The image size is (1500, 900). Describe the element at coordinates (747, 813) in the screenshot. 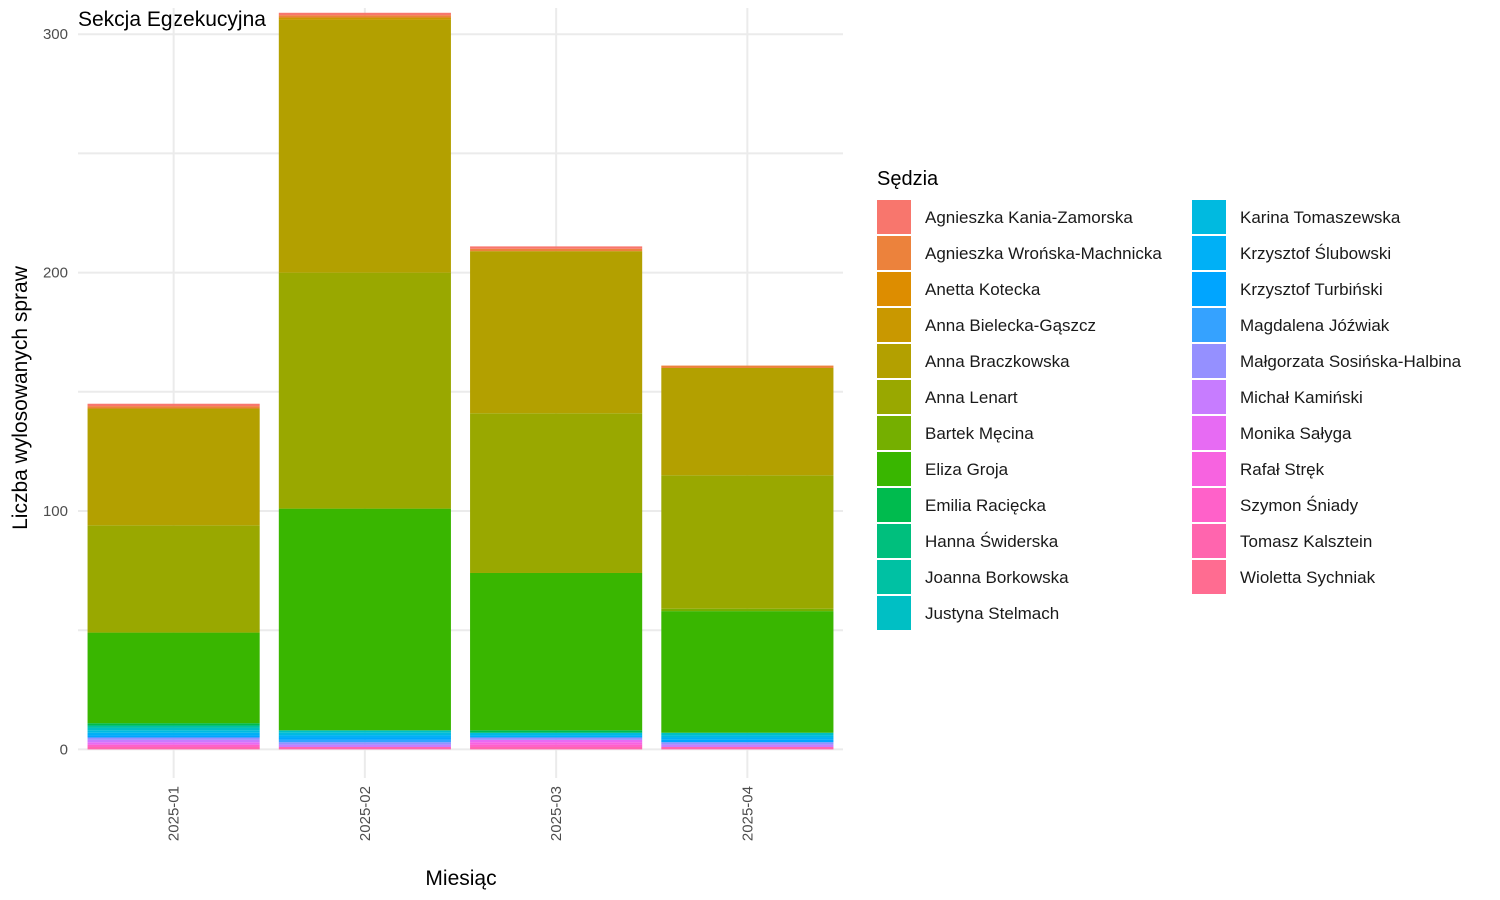

I see `x-tick-label: 2025-04` at that location.